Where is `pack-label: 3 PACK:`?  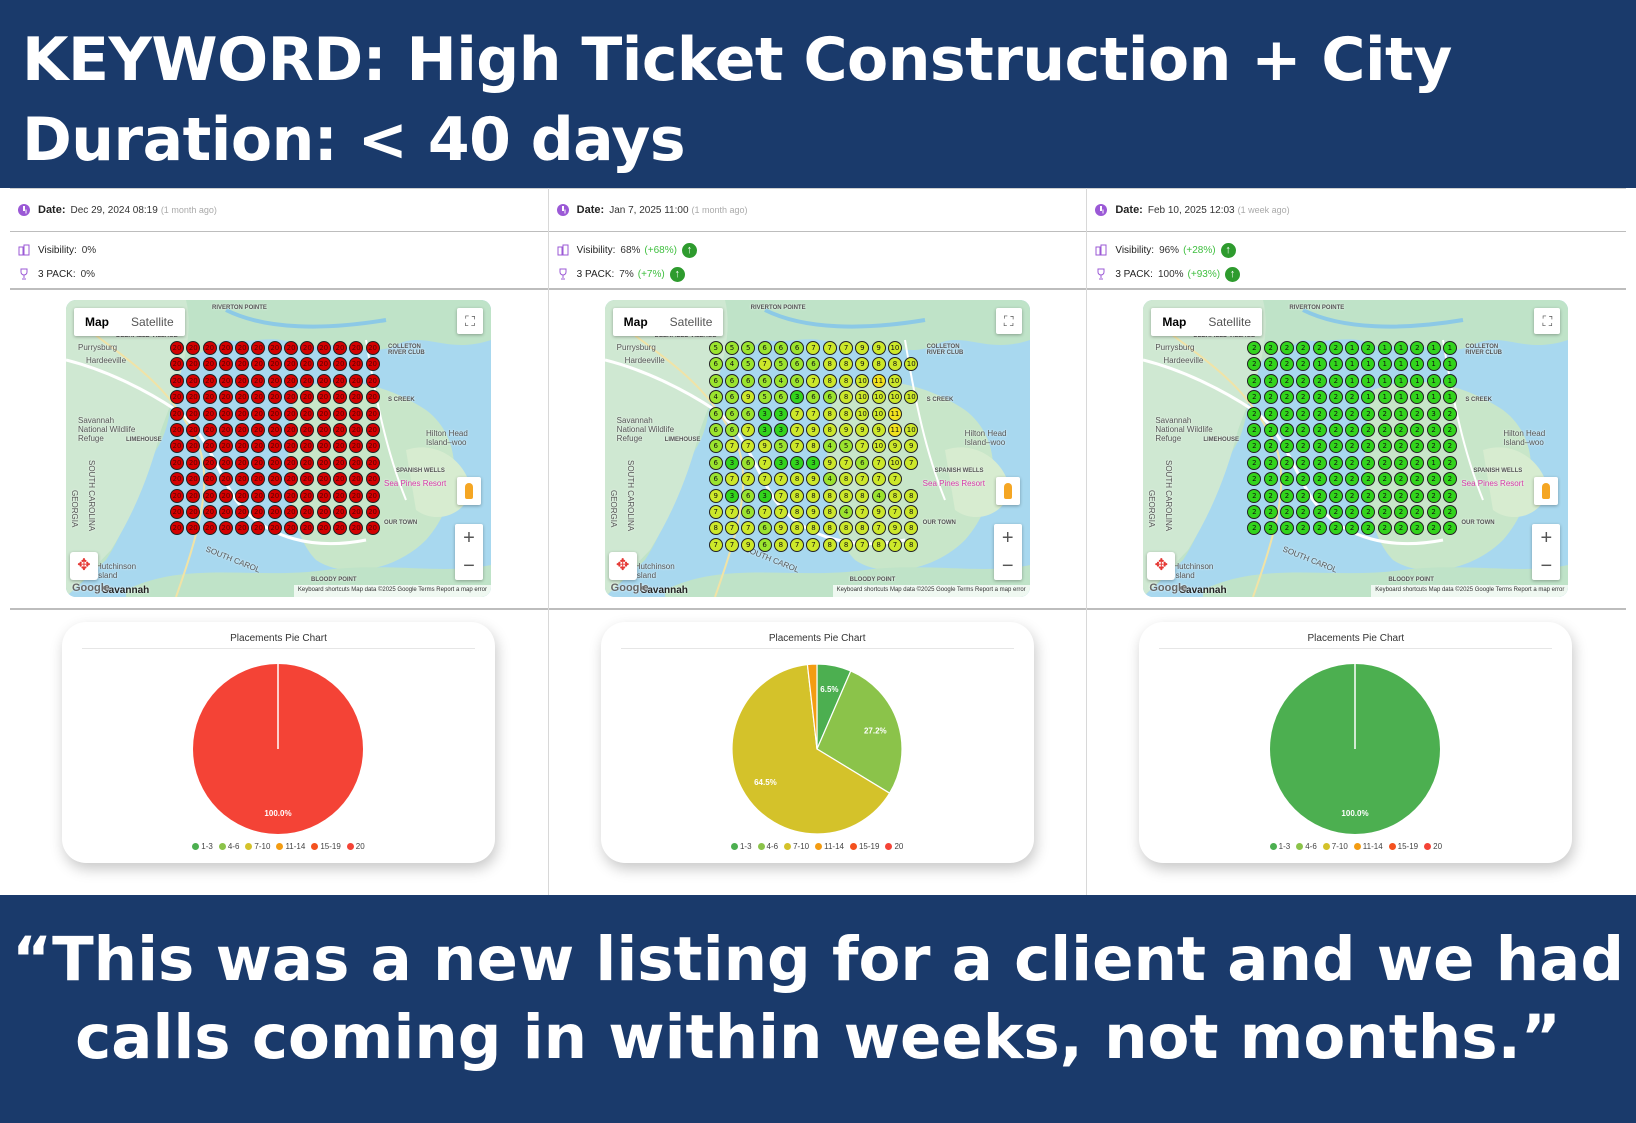 pack-label: 3 PACK: is located at coordinates (1134, 274).